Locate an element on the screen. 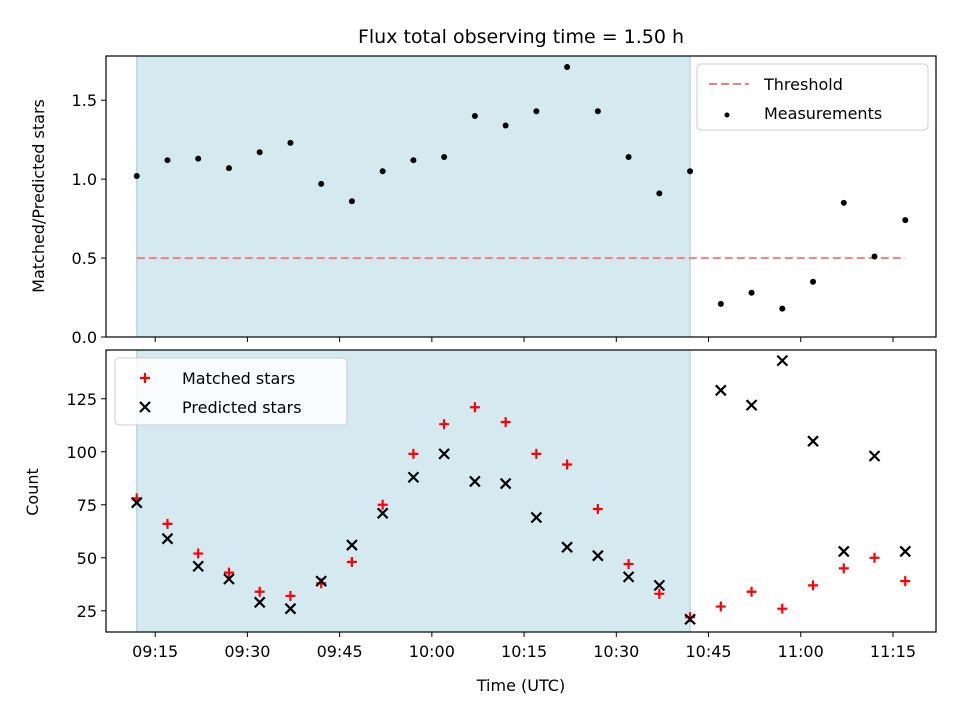 The height and width of the screenshot is (720, 960). y-tick-label: 25 is located at coordinates (87, 611).